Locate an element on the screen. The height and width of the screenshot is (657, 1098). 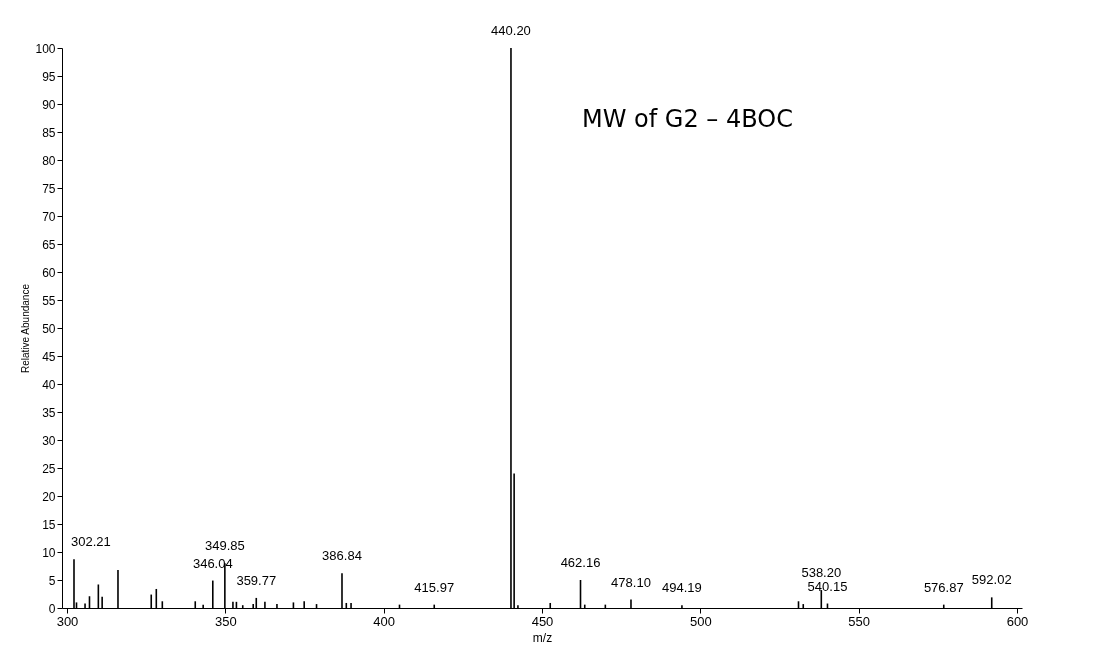
y-tick-label: 75 is located at coordinates (49, 188).